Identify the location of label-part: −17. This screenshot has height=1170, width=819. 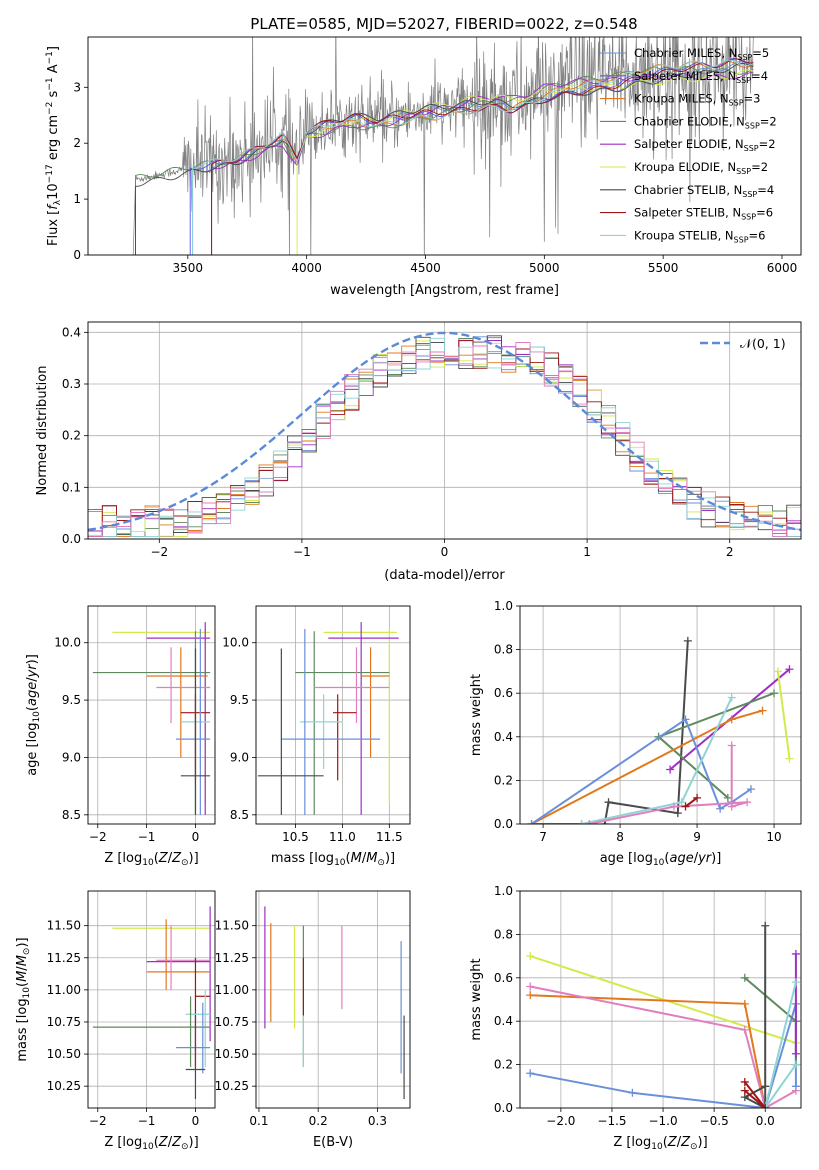
(50, 173).